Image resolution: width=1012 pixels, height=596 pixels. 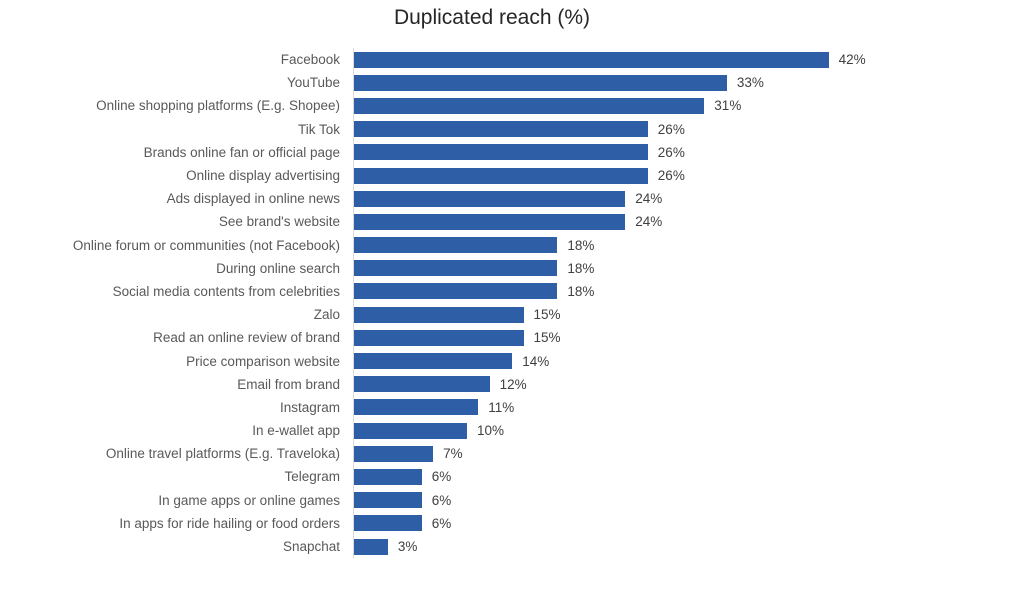 I want to click on bar-row: Read an online review of brand 15%, so click(x=433, y=338).